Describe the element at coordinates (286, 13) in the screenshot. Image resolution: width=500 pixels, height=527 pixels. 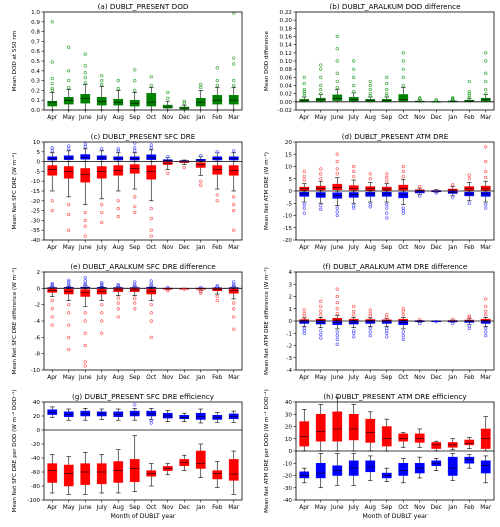
I see `y-tick-label: 0.22` at that location.